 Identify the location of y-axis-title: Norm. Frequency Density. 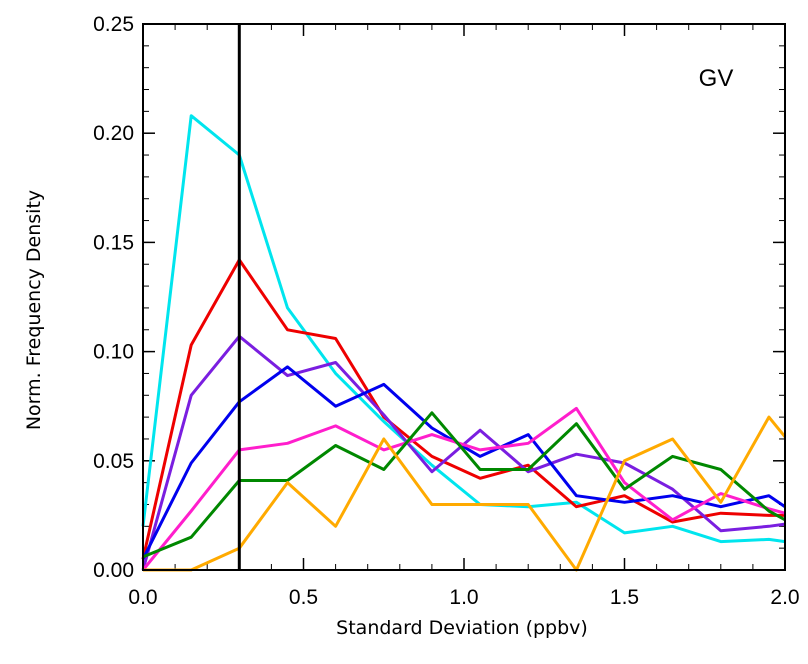
(34, 310).